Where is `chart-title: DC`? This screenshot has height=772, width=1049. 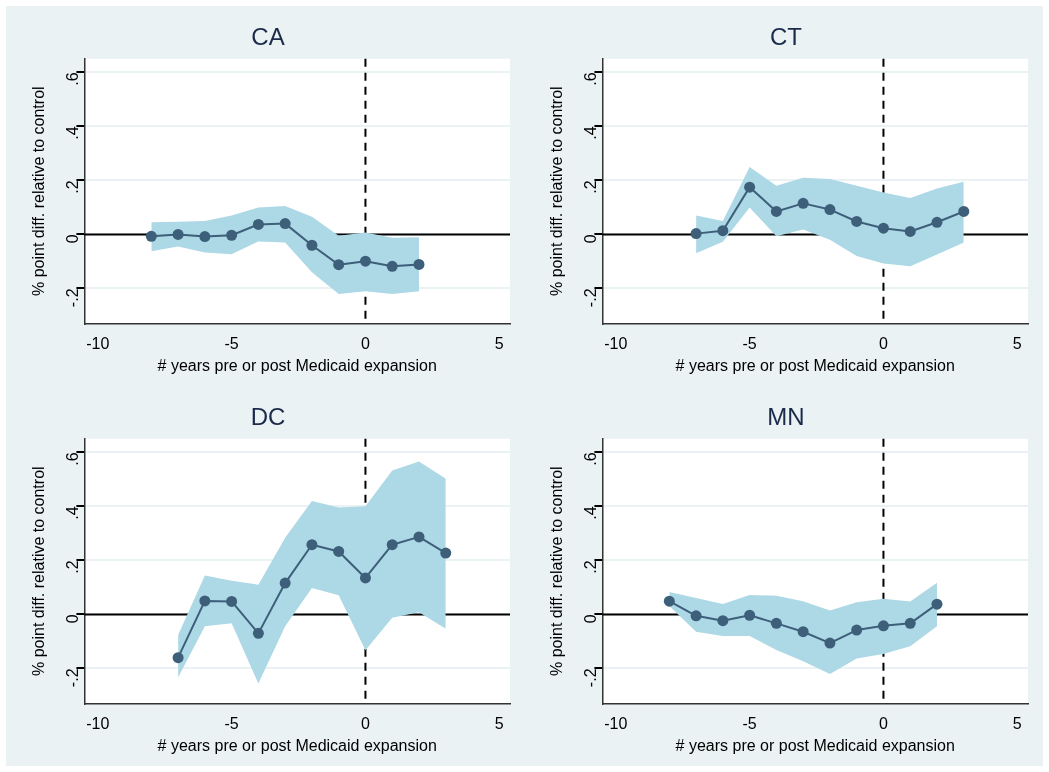 chart-title: DC is located at coordinates (268, 417).